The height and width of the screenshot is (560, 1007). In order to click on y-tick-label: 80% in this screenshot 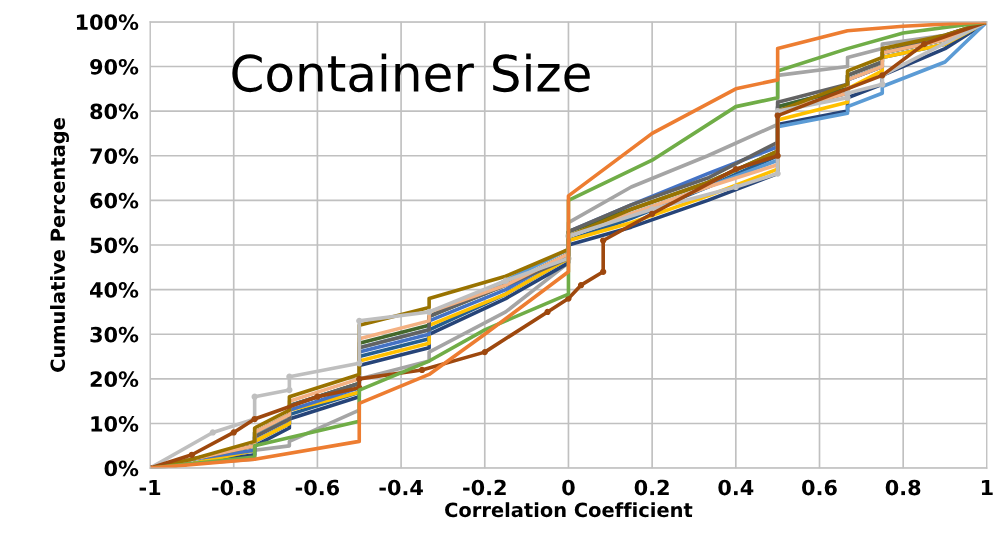, I will do `click(114, 111)`.